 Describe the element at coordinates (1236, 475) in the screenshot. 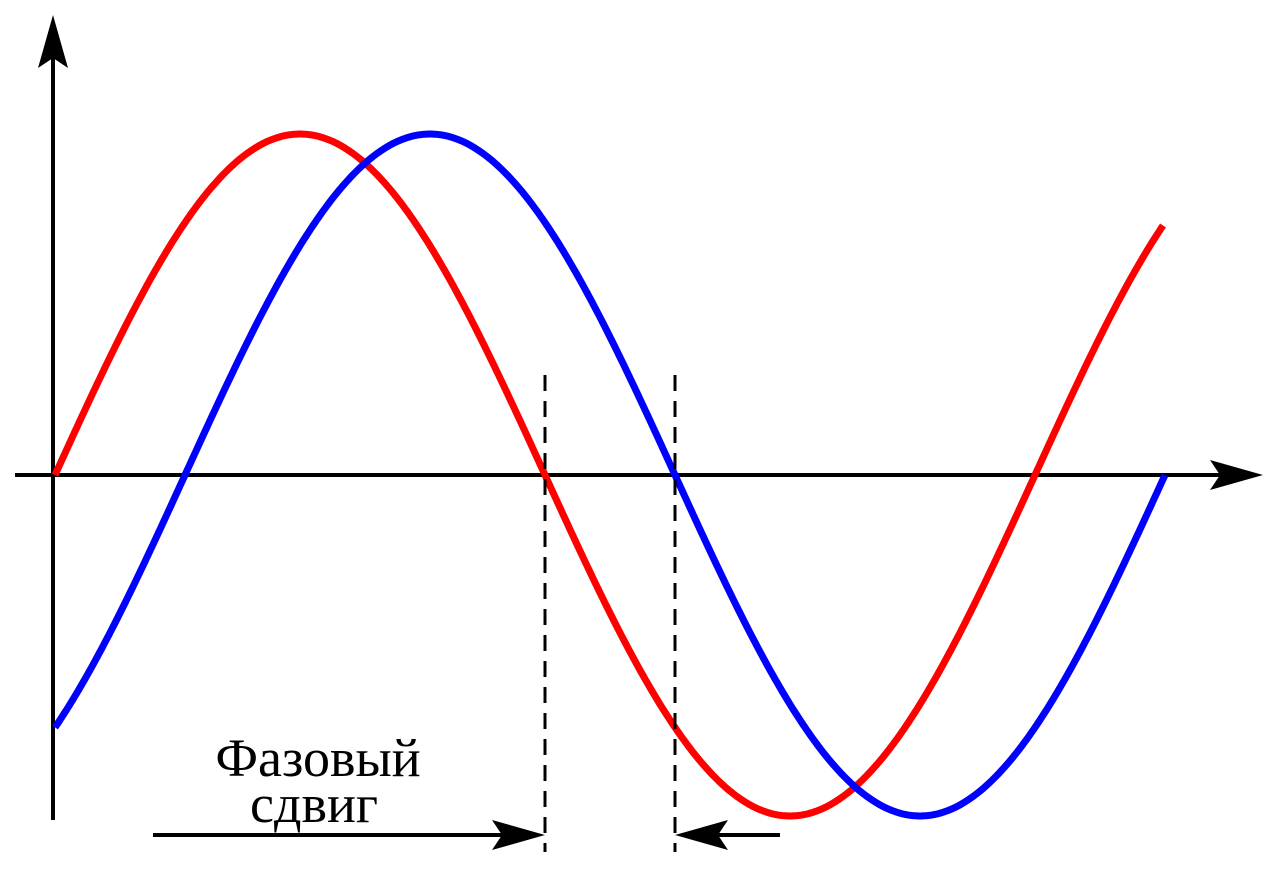

I see `x-axis-arrow` at that location.